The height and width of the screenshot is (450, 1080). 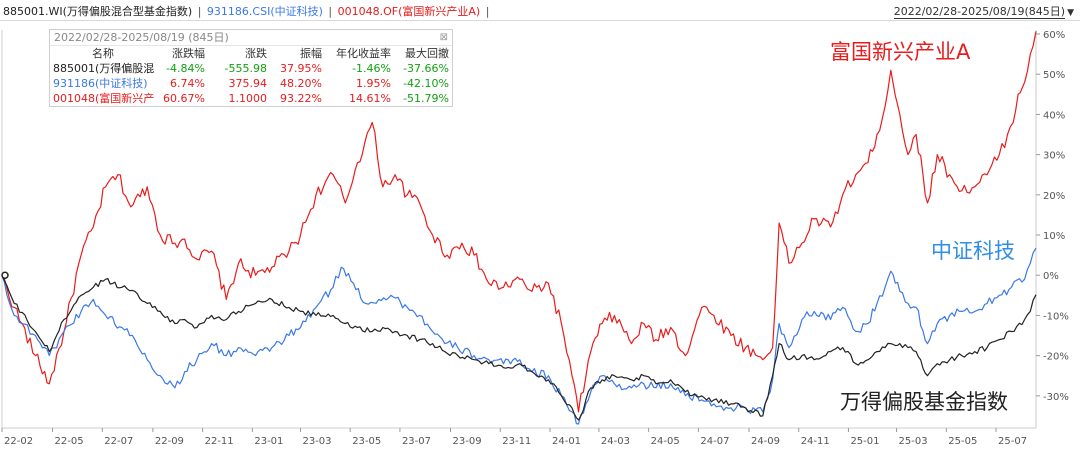 What do you see at coordinates (18, 441) in the screenshot?
I see `x-tick-label: 22-02` at bounding box center [18, 441].